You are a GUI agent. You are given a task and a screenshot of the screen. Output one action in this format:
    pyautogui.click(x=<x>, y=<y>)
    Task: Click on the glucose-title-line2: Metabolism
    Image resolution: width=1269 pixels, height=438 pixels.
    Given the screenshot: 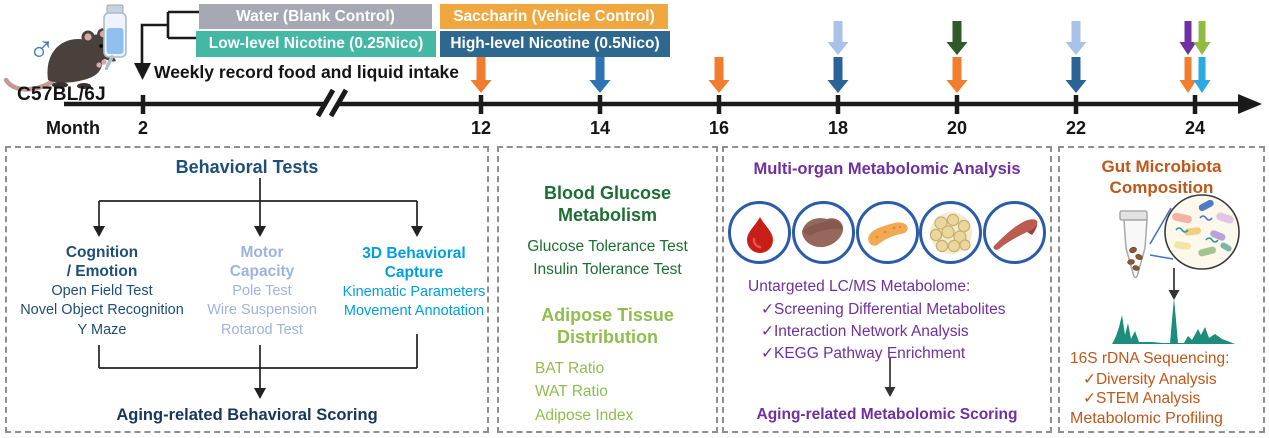 What is the action you would take?
    pyautogui.click(x=607, y=214)
    